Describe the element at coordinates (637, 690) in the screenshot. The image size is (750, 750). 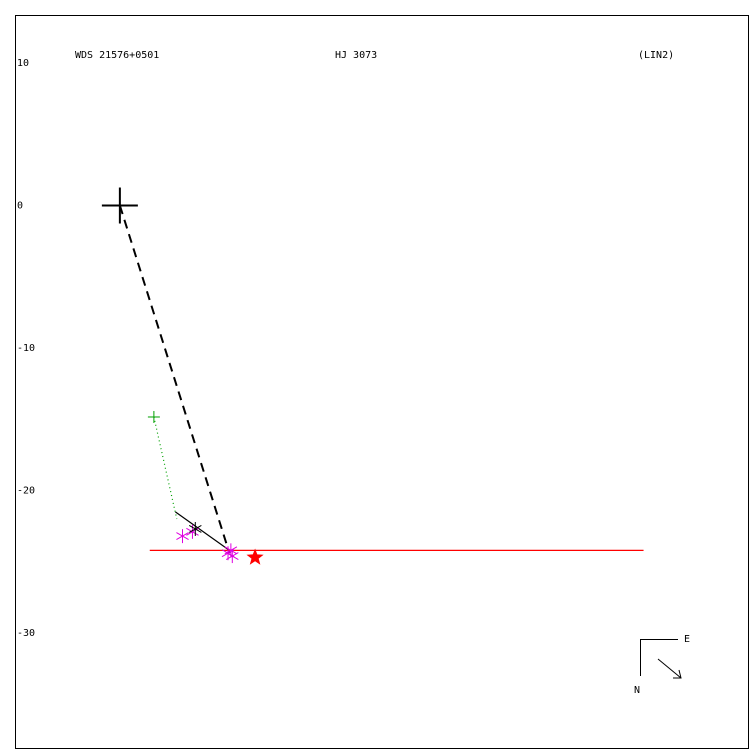
I see `compass-north: N` at that location.